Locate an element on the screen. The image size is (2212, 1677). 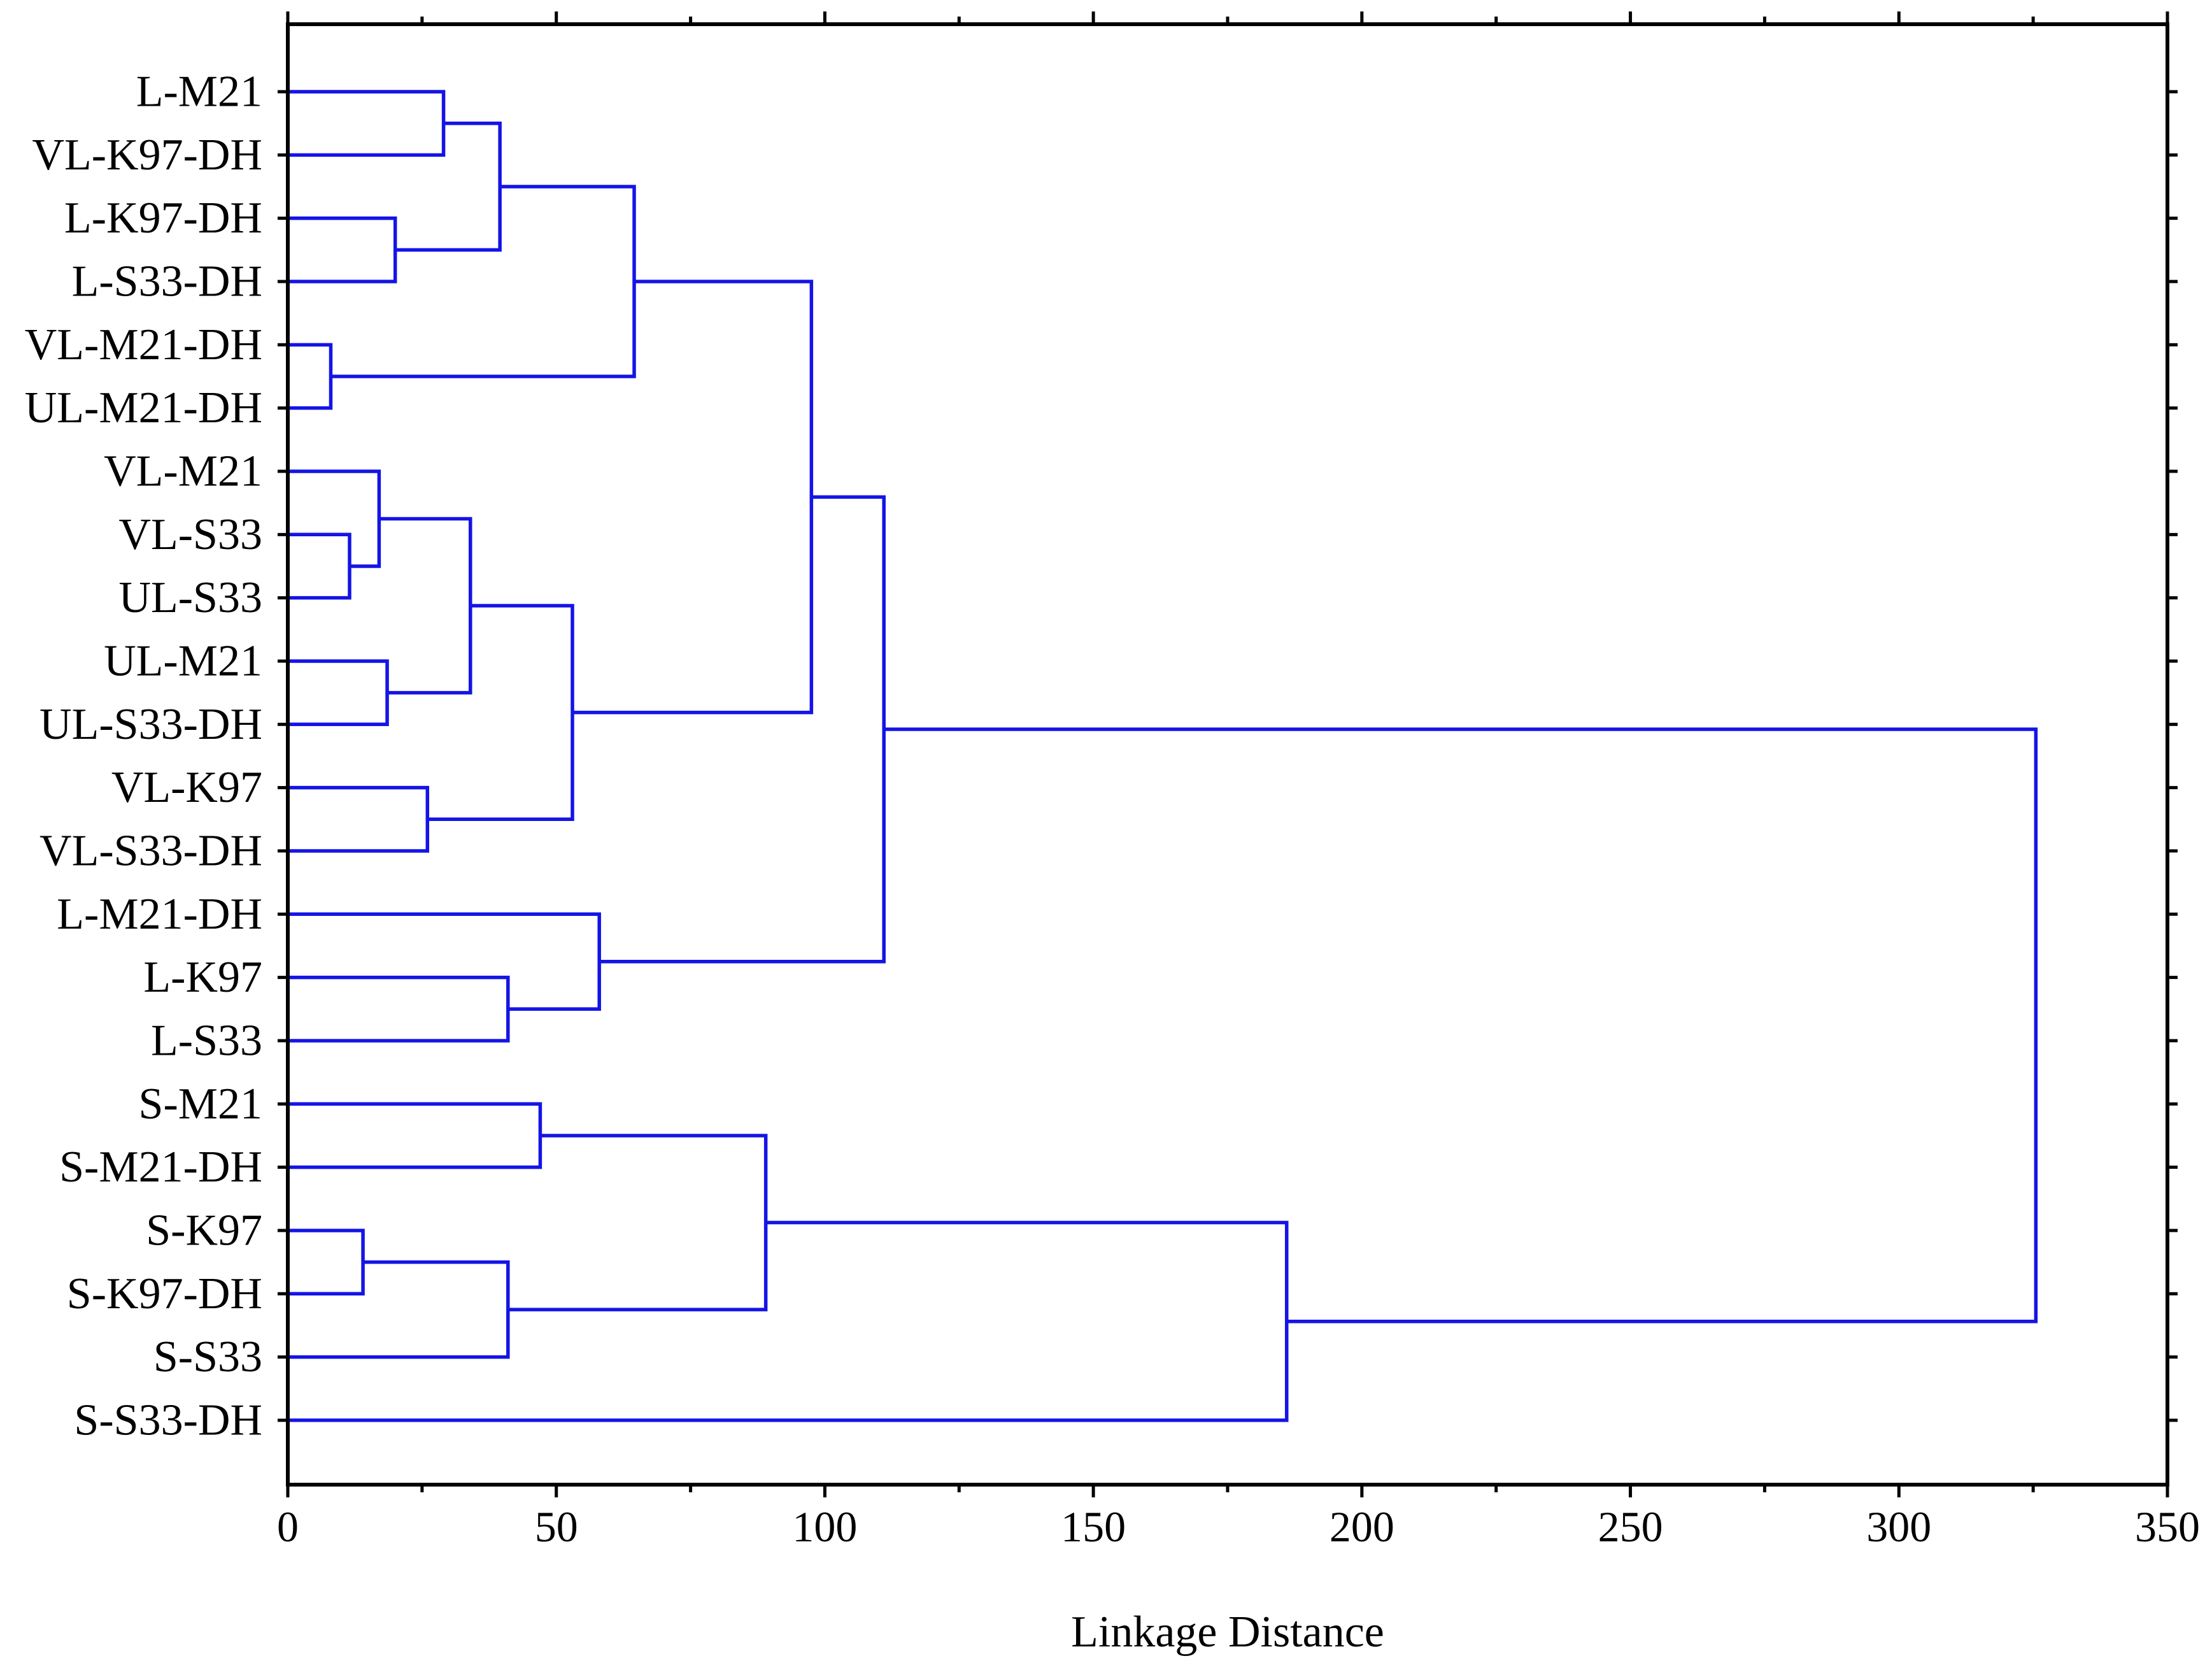
leaf-label: S-S33-DH is located at coordinates (168, 1420).